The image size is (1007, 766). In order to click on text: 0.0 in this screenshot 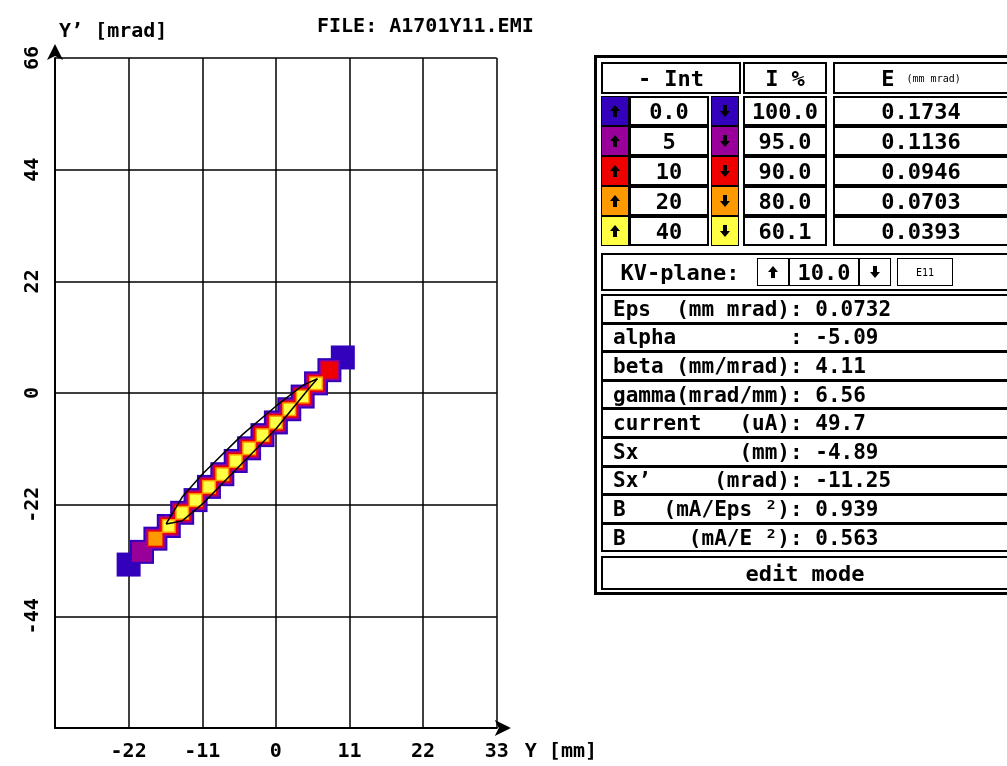, I will do `click(669, 111)`.